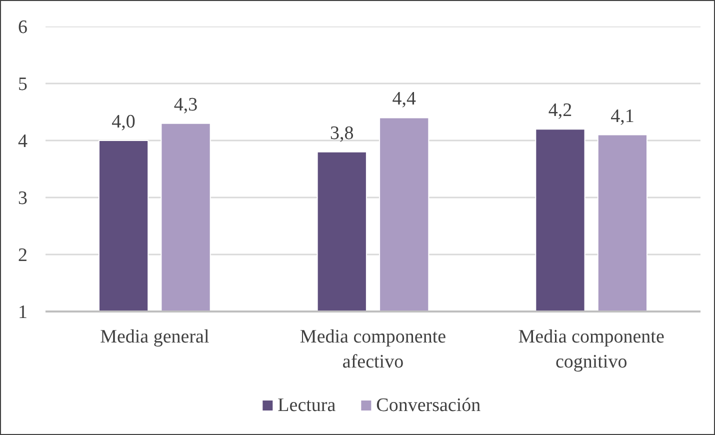  What do you see at coordinates (23, 141) in the screenshot?
I see `y-tick-label: 4` at bounding box center [23, 141].